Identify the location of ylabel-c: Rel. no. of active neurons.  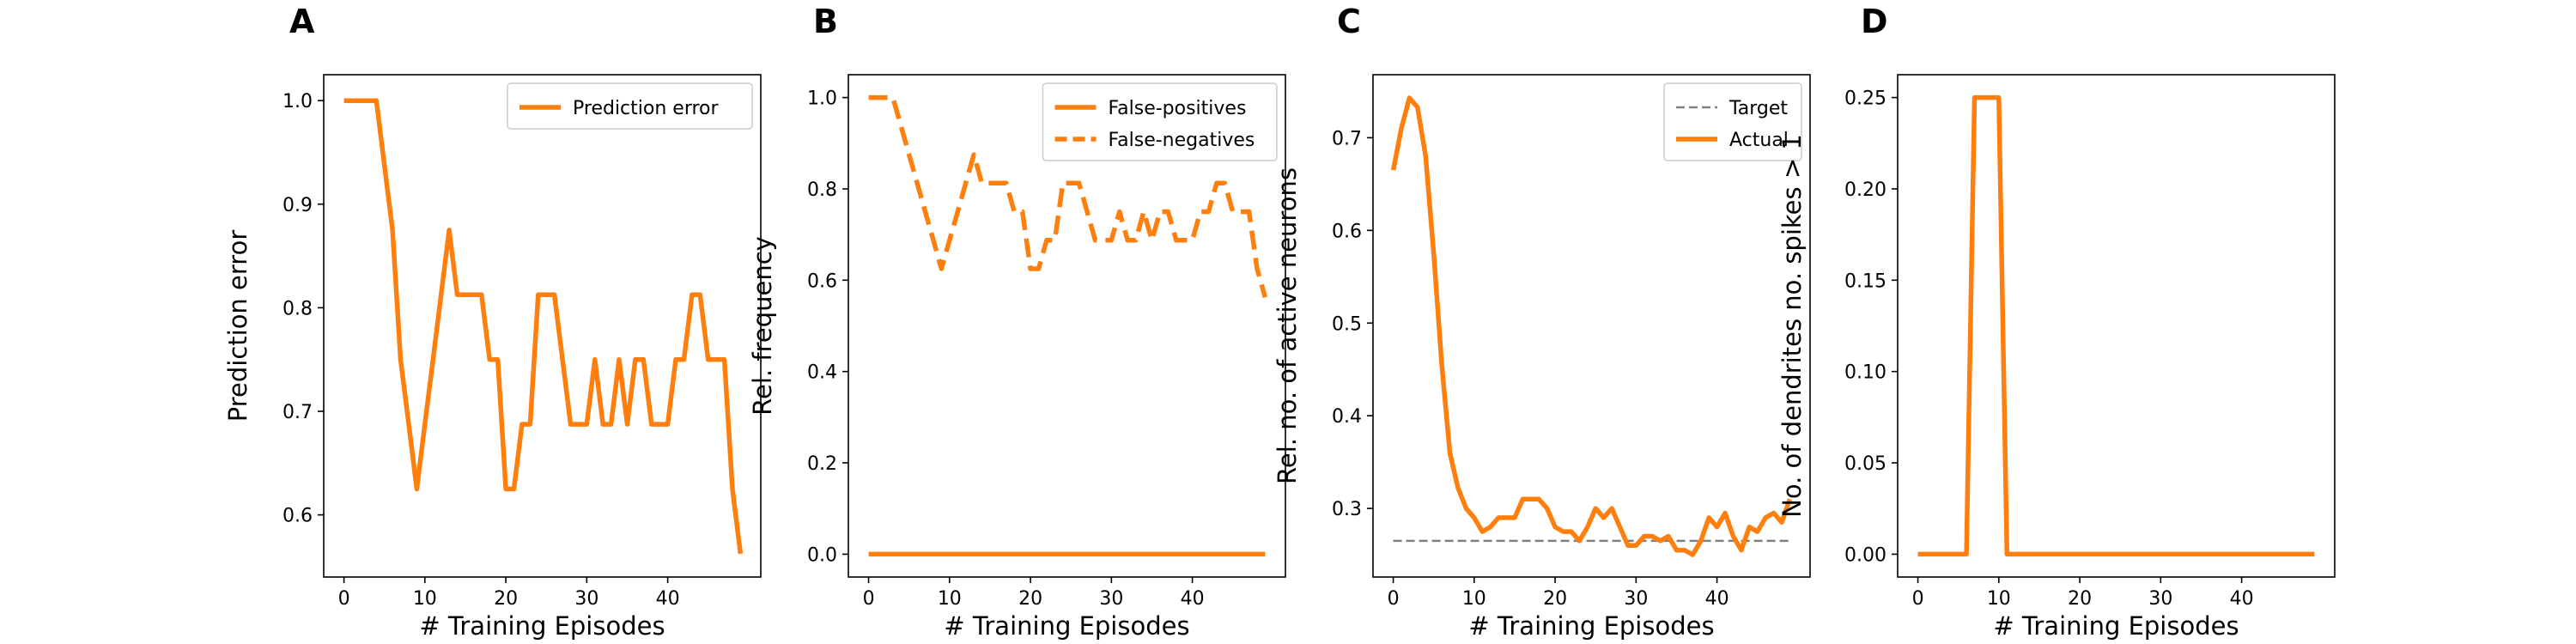
(1287, 325).